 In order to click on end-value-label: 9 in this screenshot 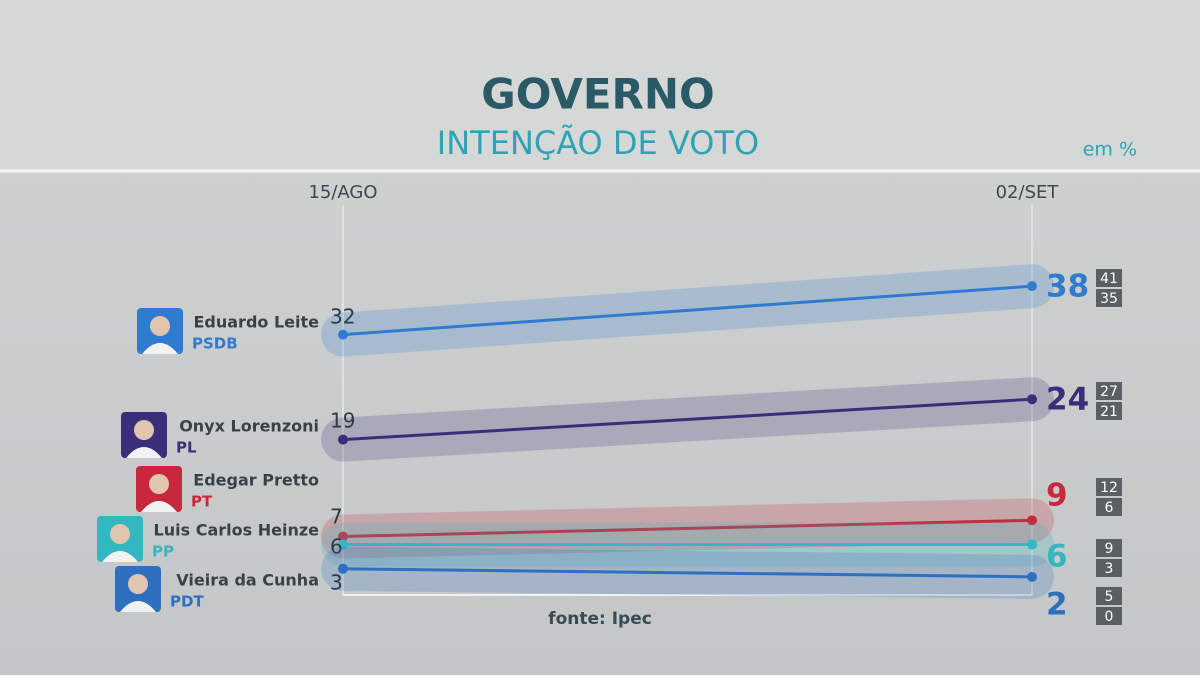, I will do `click(1057, 496)`.